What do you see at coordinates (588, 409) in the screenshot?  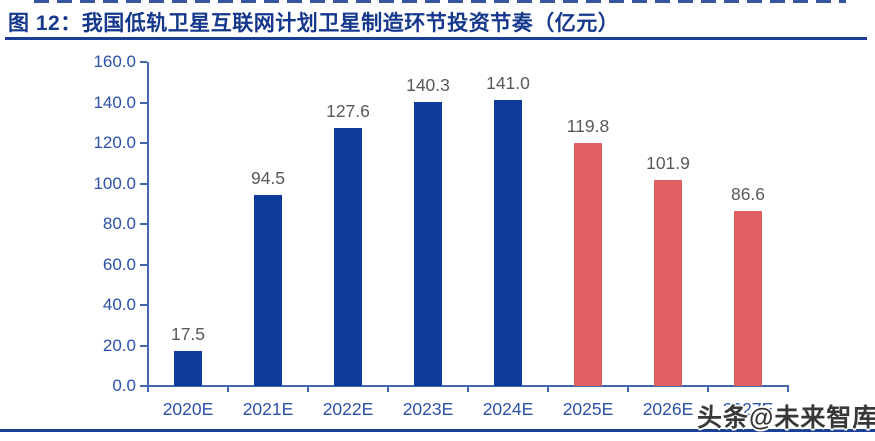 I see `x-tick-label: 2025E` at bounding box center [588, 409].